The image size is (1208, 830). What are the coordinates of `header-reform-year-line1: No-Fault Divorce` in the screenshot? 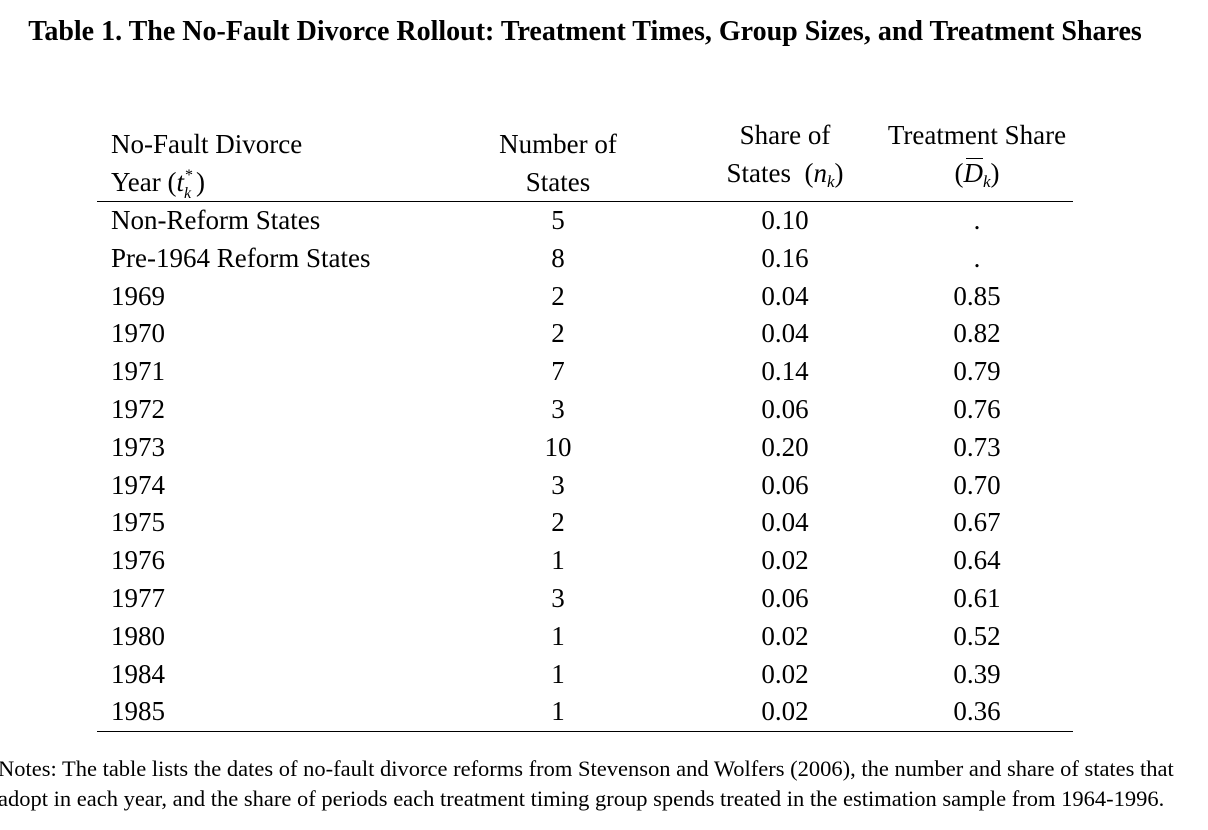 It's located at (207, 144).